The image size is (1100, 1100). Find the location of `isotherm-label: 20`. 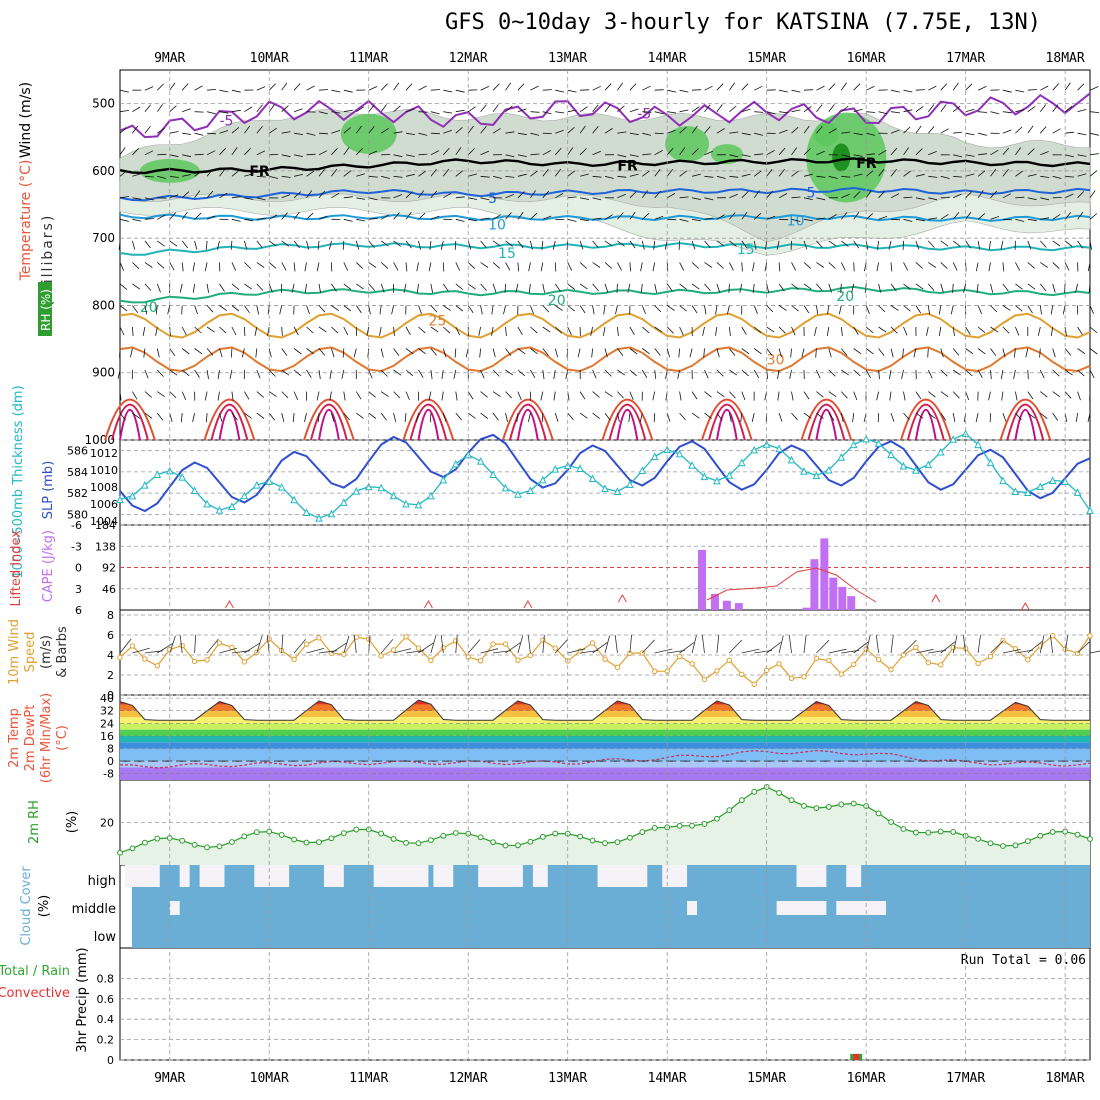

isotherm-label: 20 is located at coordinates (557, 301).